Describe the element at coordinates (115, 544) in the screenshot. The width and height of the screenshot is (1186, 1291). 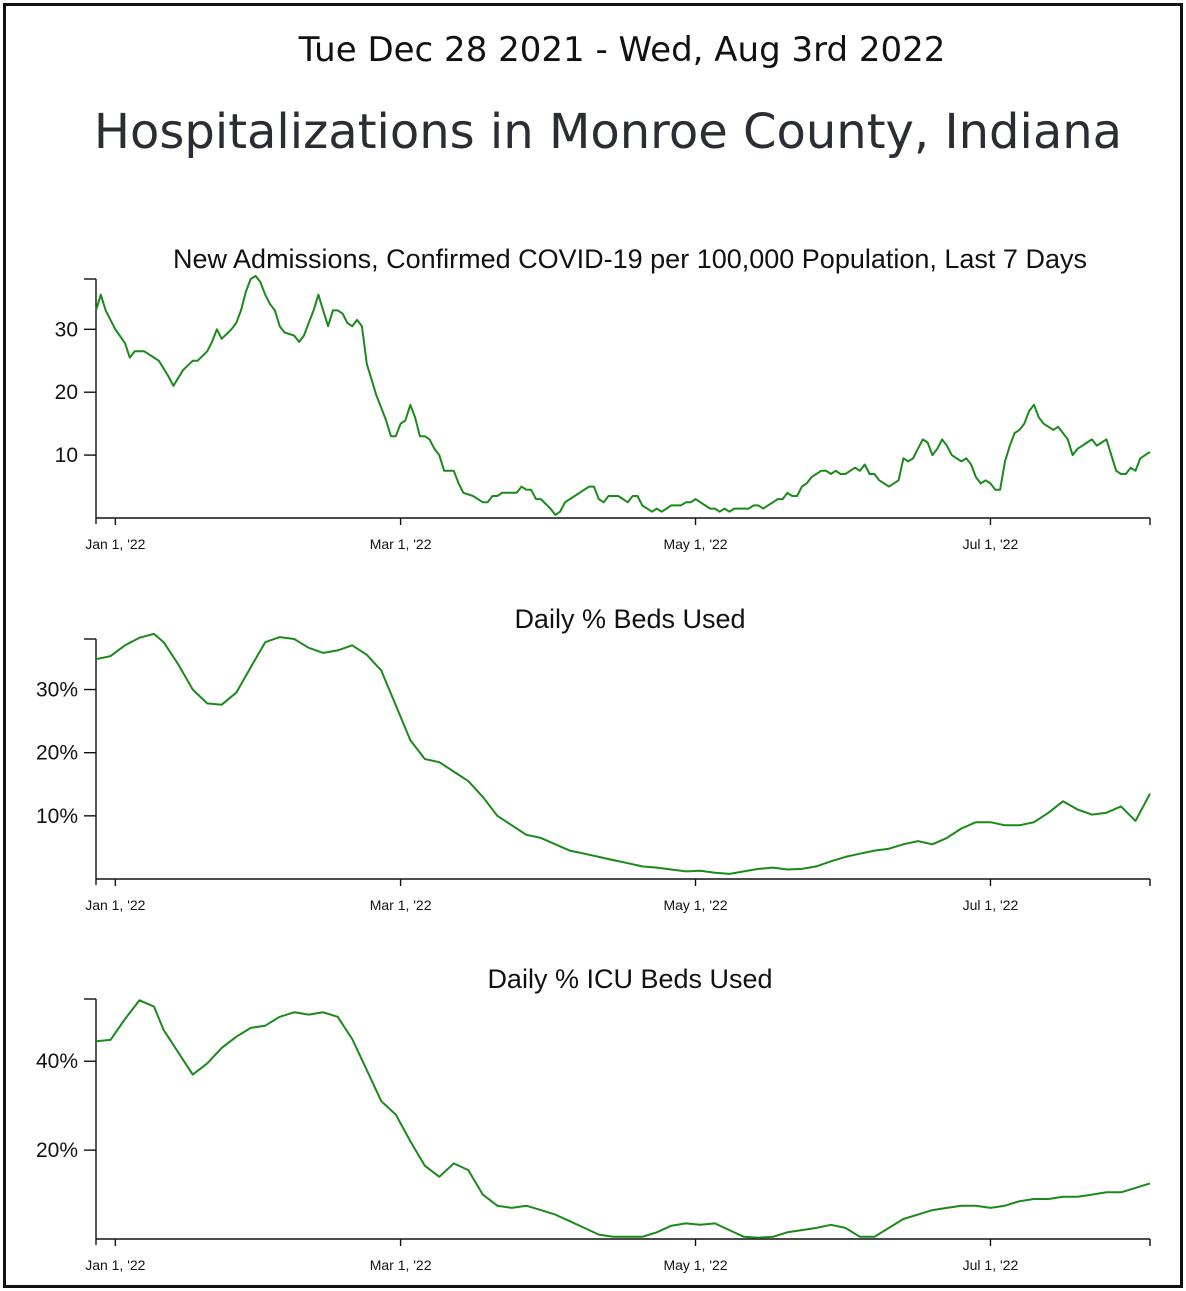
I see `chart-1-x-tick-label: Jan 1, '22` at that location.